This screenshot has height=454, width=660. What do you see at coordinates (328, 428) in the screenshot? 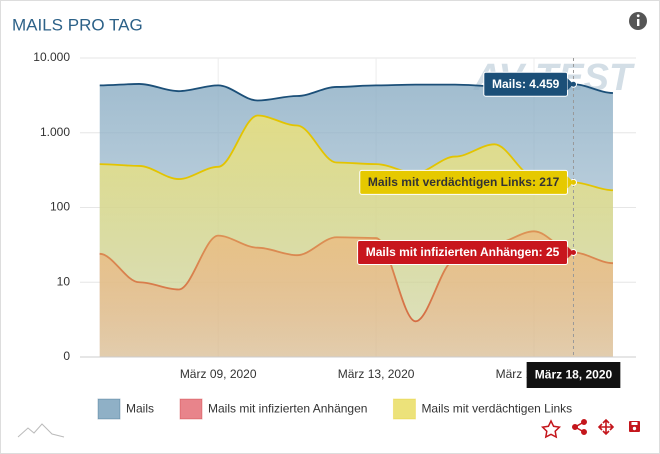
I see `footer-icons` at bounding box center [328, 428].